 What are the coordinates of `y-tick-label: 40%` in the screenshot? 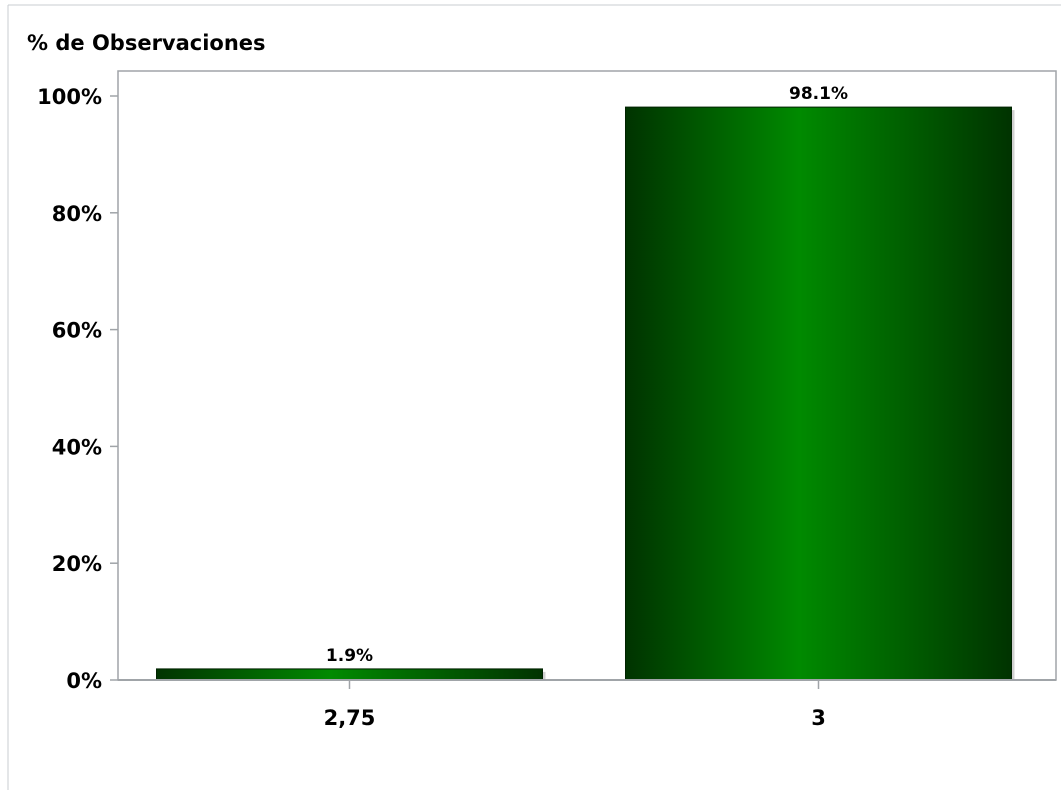 It's located at (77, 447).